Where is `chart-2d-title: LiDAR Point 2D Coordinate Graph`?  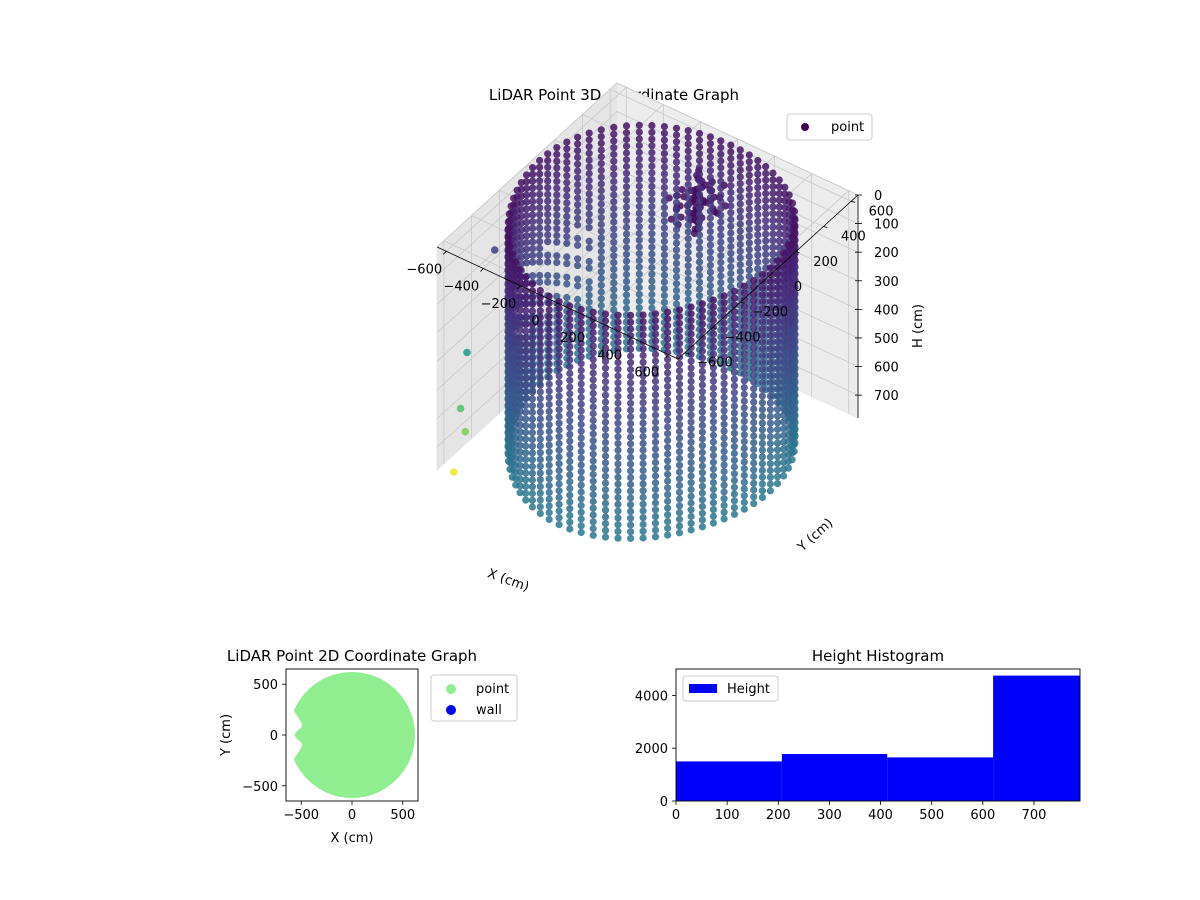 chart-2d-title: LiDAR Point 2D Coordinate Graph is located at coordinates (352, 656).